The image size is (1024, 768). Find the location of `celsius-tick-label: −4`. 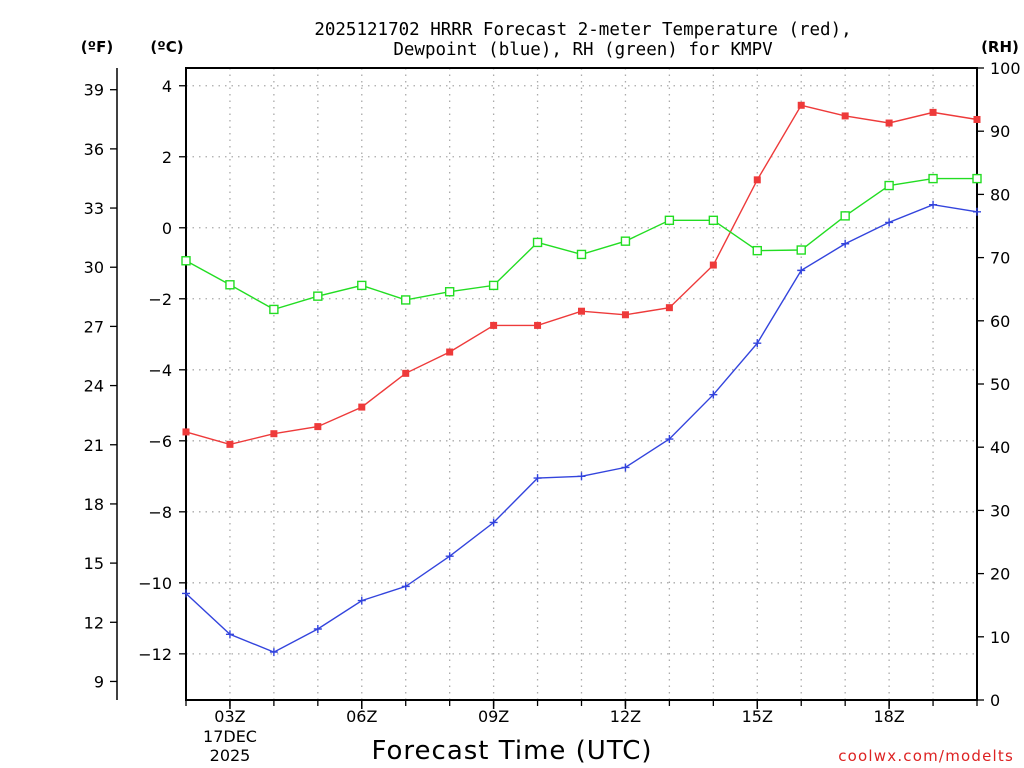

celsius-tick-label: −4 is located at coordinates (160, 370).